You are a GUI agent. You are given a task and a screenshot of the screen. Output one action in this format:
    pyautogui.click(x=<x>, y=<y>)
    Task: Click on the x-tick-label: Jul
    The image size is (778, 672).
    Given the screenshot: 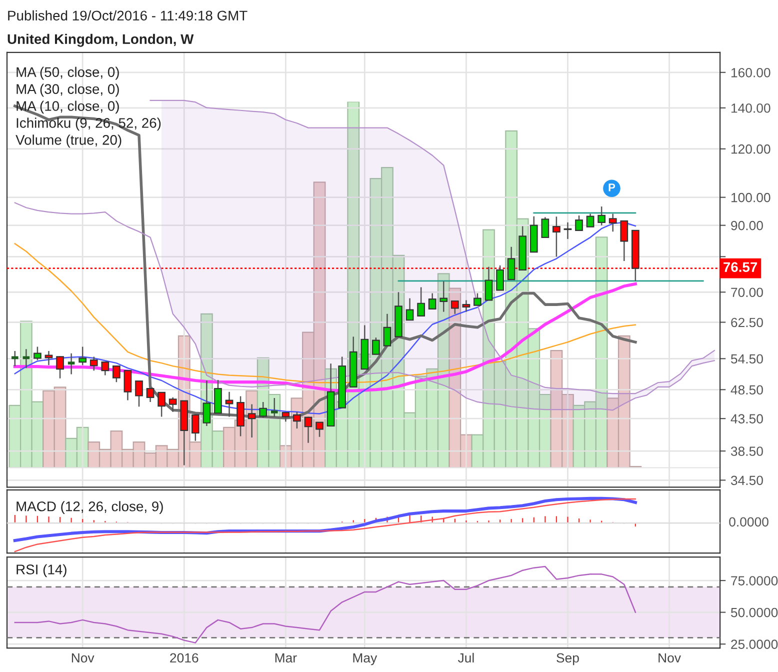 What is the action you would take?
    pyautogui.click(x=466, y=657)
    